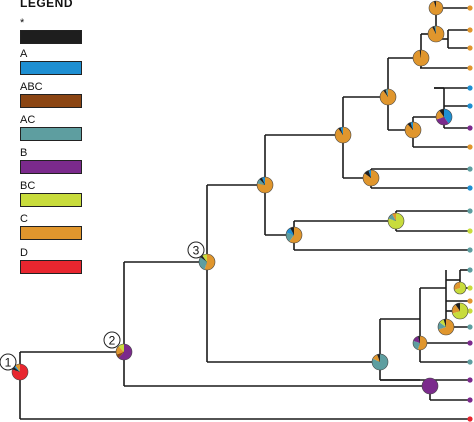  I want to click on legend-label: C, so click(24, 219).